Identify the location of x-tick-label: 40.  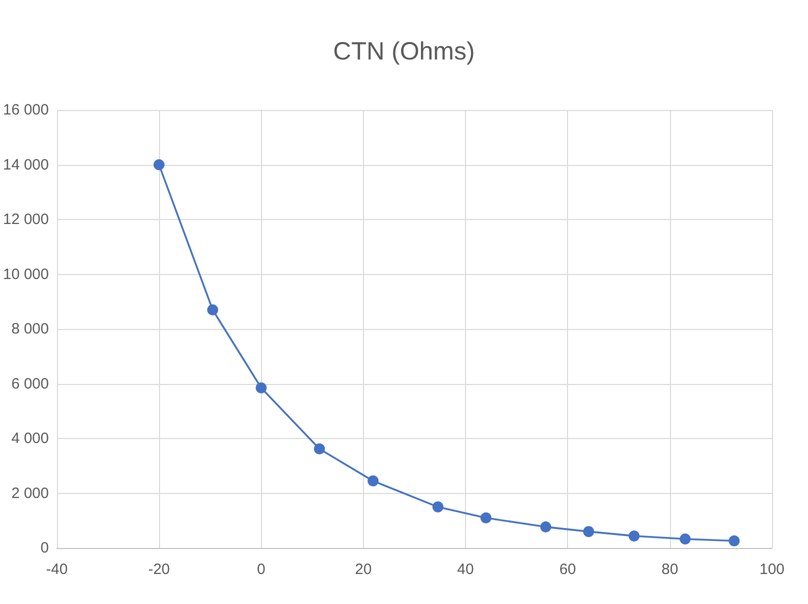
(465, 569).